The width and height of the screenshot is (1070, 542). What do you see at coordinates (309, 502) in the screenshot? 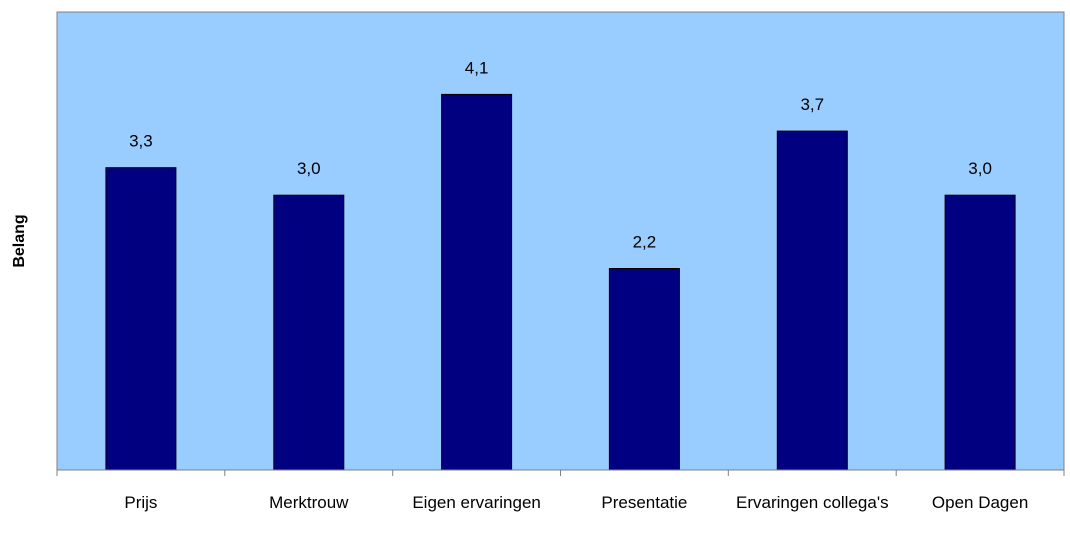
I see `x-tick-label-2: Merktrouw` at bounding box center [309, 502].